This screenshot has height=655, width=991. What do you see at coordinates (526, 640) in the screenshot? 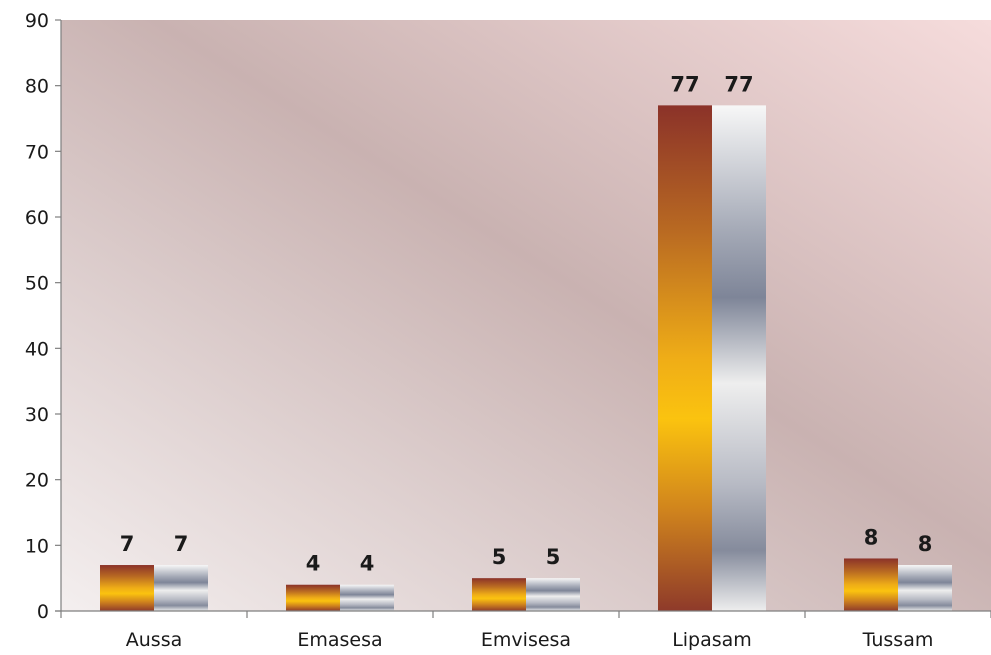
I see `x-tick-label: Emvisesa` at bounding box center [526, 640].